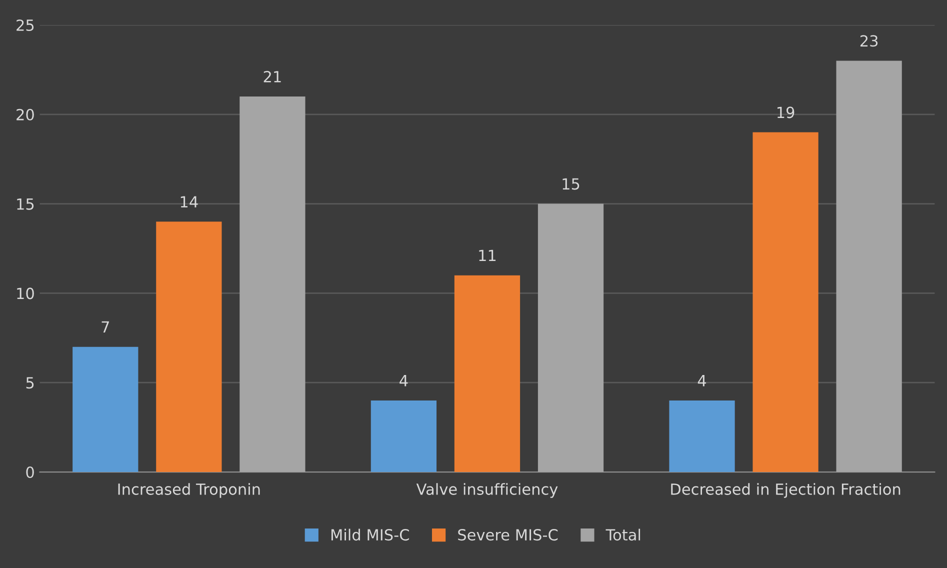  What do you see at coordinates (105, 327) in the screenshot?
I see `data-label: 7` at bounding box center [105, 327].